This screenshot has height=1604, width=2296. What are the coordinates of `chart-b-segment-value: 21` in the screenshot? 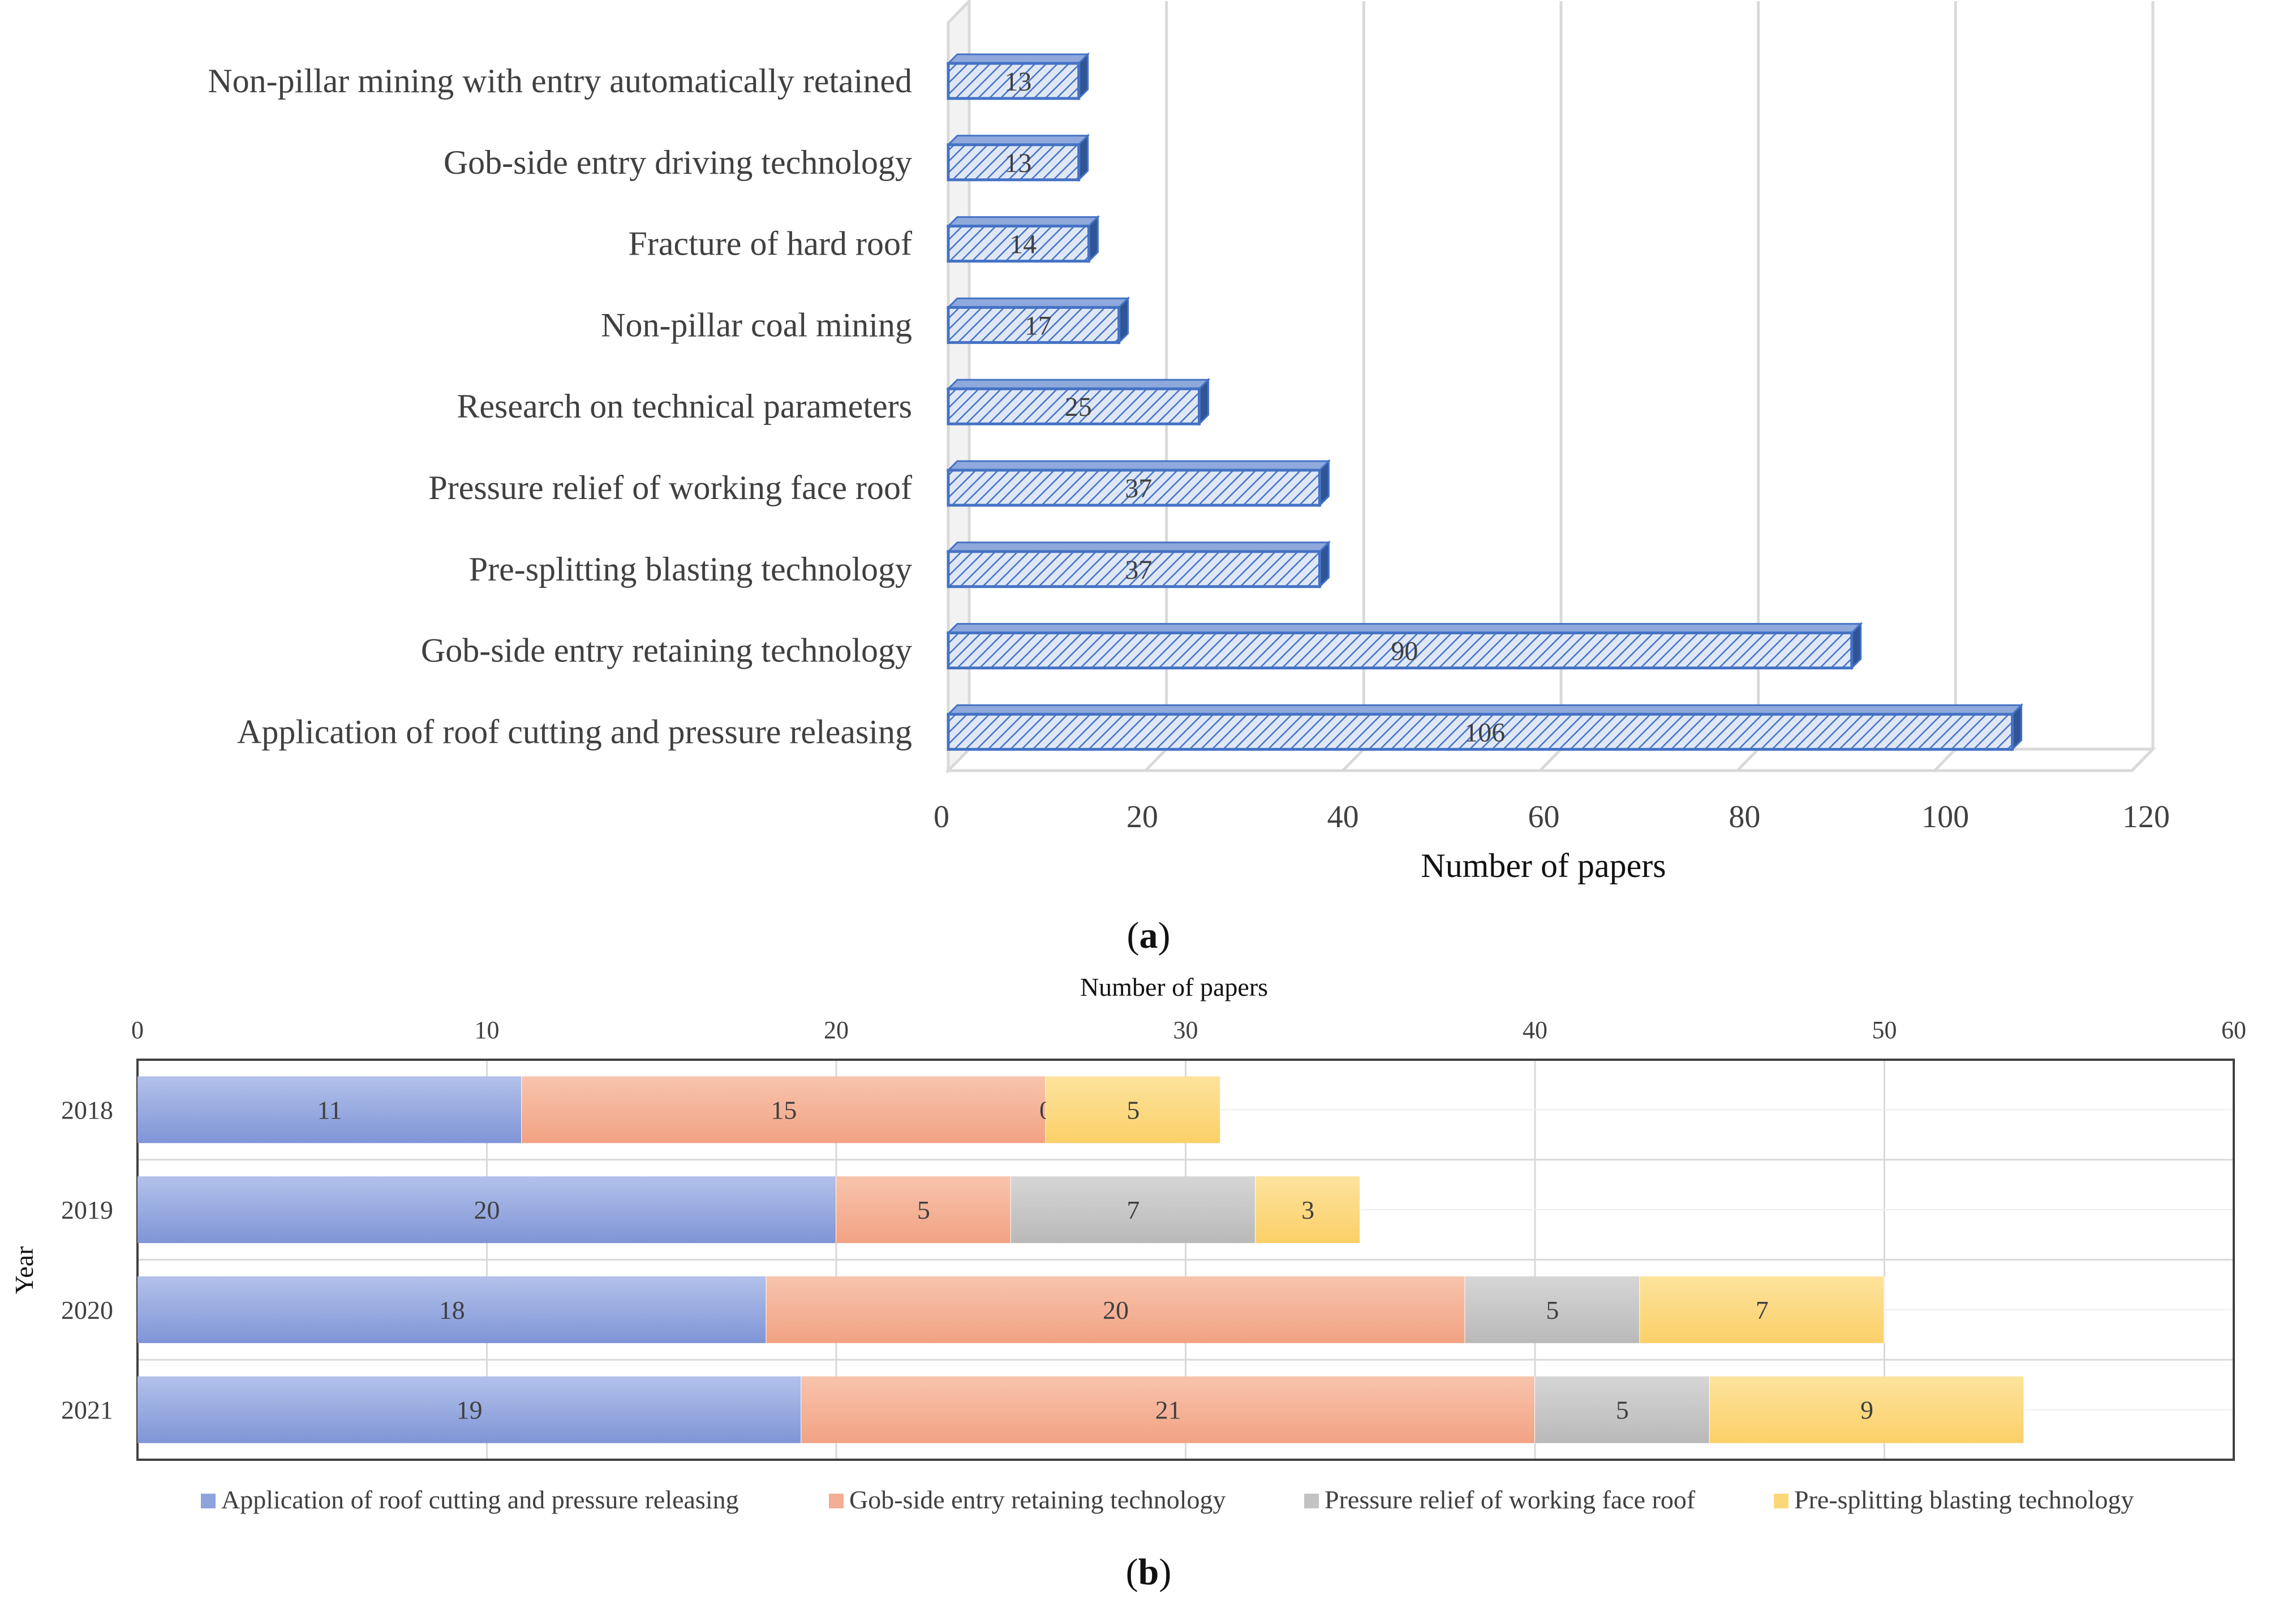 It's located at (1168, 1410).